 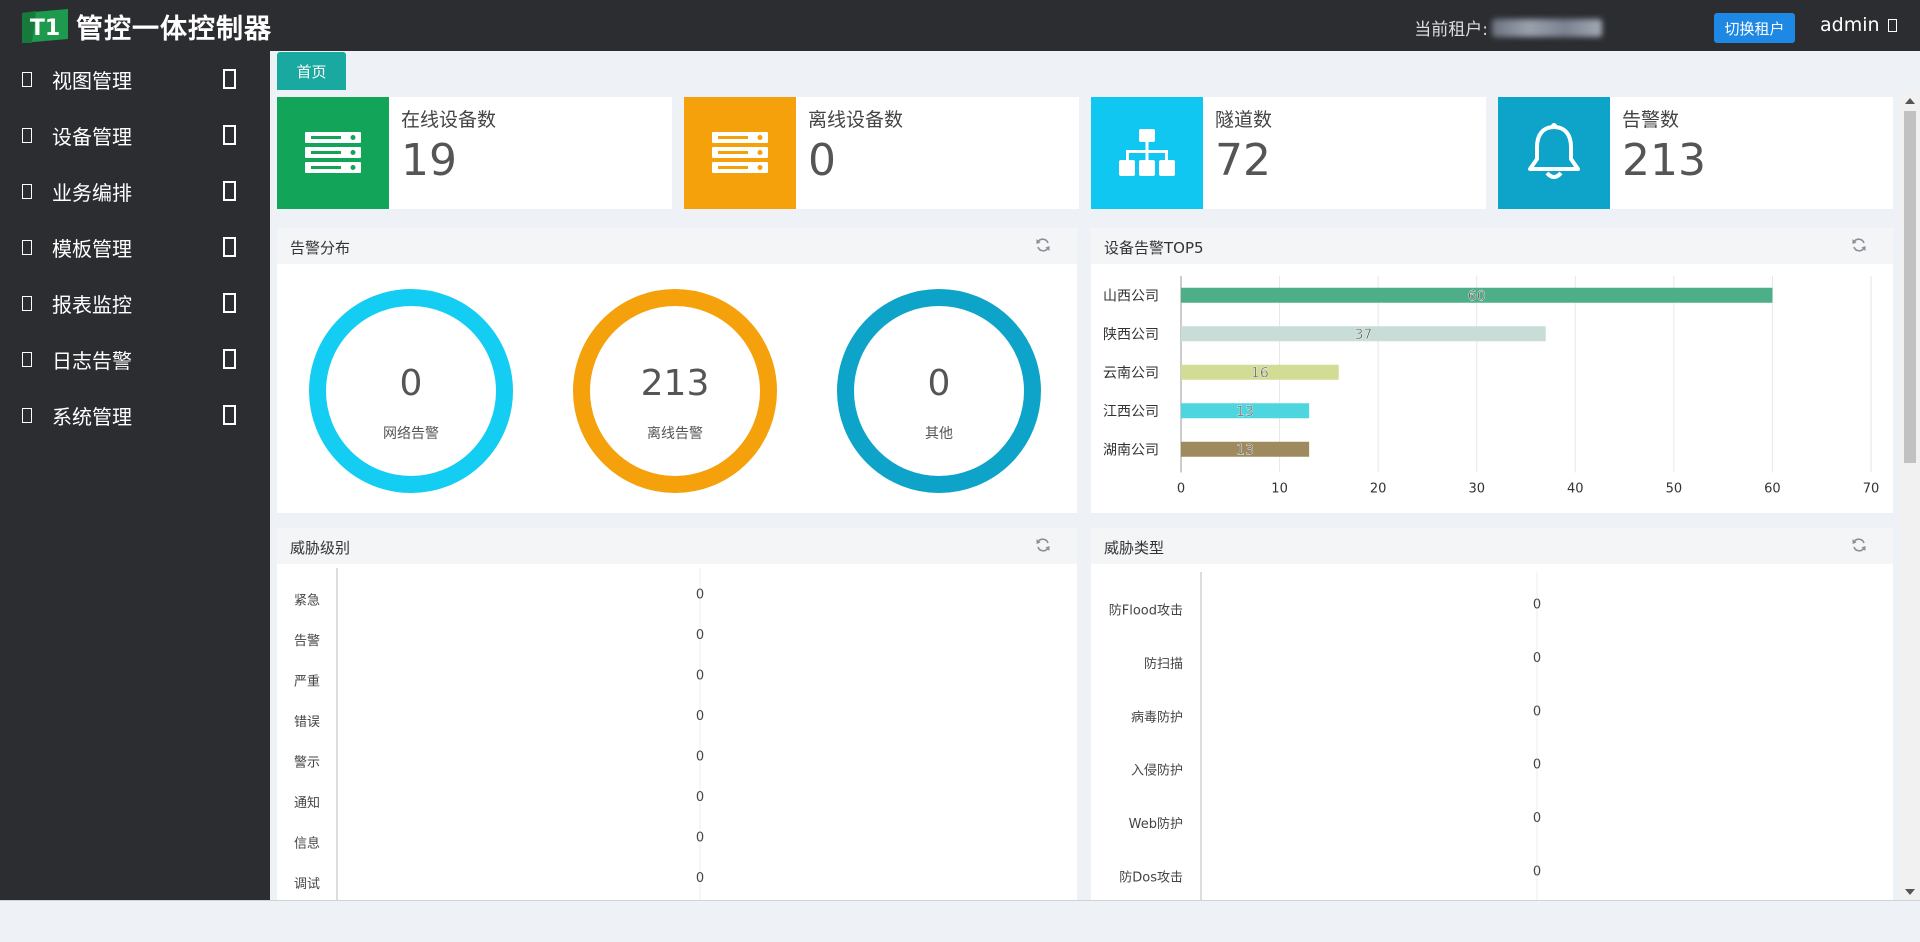 What do you see at coordinates (1245, 450) in the screenshot?
I see `bar-value-label: 13` at bounding box center [1245, 450].